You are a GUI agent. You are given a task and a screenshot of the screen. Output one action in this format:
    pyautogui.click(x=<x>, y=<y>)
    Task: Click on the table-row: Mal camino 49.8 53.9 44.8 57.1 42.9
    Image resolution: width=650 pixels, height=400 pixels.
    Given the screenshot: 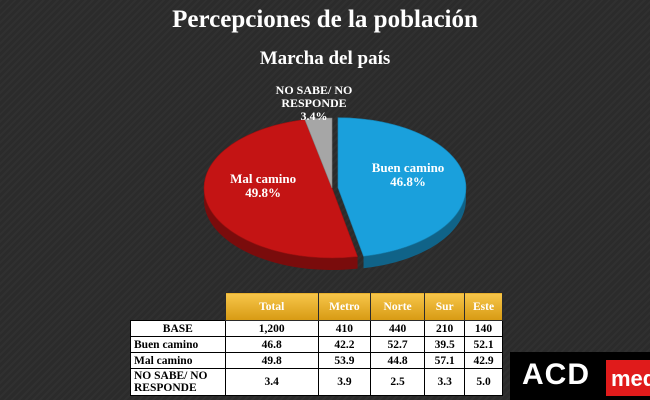 What is the action you would take?
    pyautogui.click(x=316, y=360)
    